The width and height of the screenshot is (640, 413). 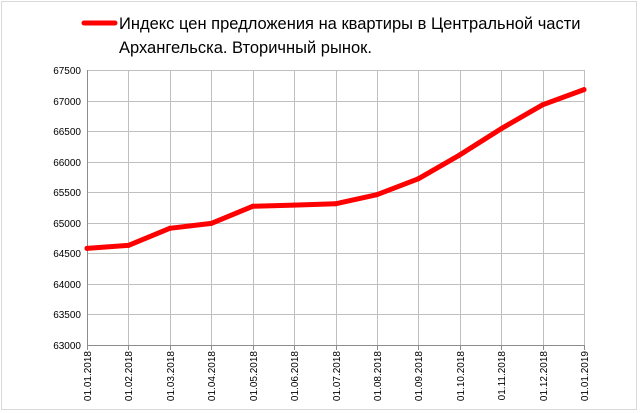 I want to click on y-tick-label: 65500, so click(x=67, y=193).